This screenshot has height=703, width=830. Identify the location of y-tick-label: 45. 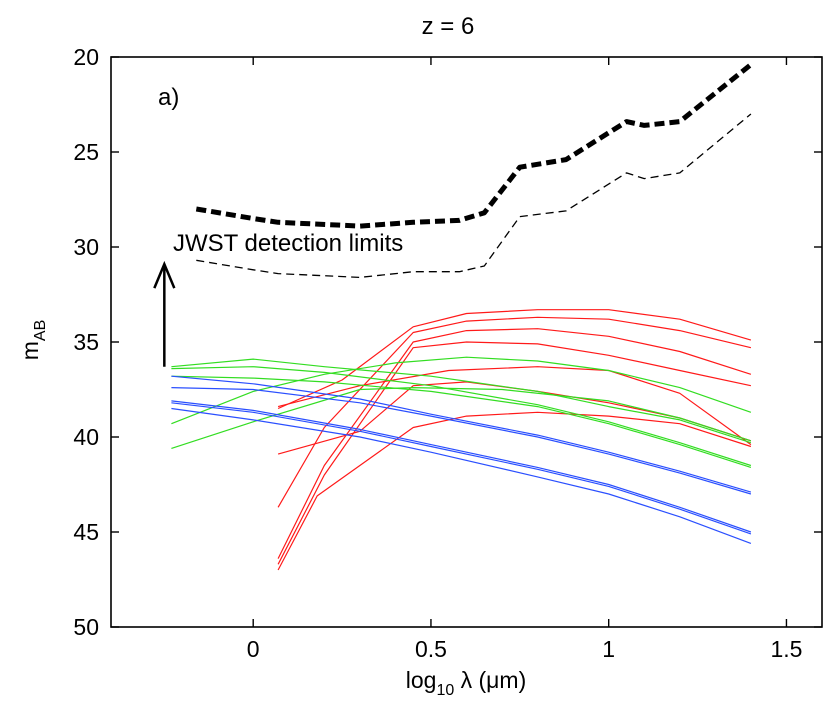
(86, 532).